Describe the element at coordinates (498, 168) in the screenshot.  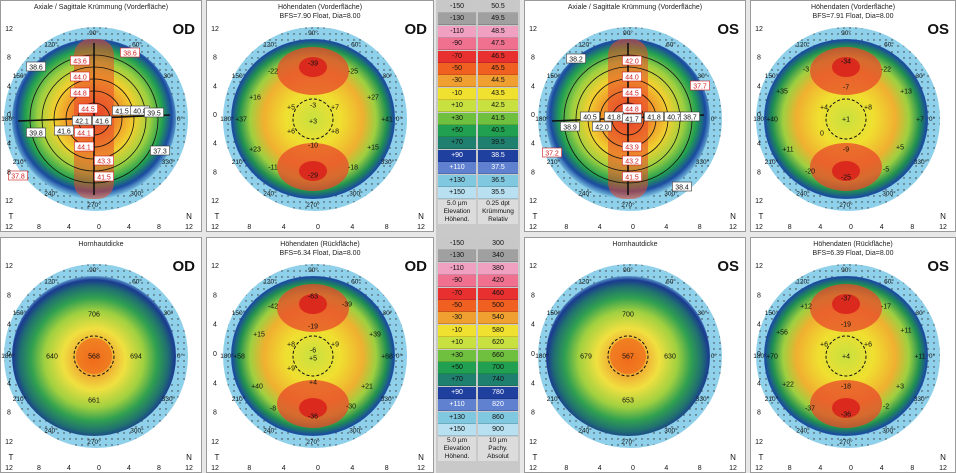
I see `scale-cell-right: 37.5` at that location.